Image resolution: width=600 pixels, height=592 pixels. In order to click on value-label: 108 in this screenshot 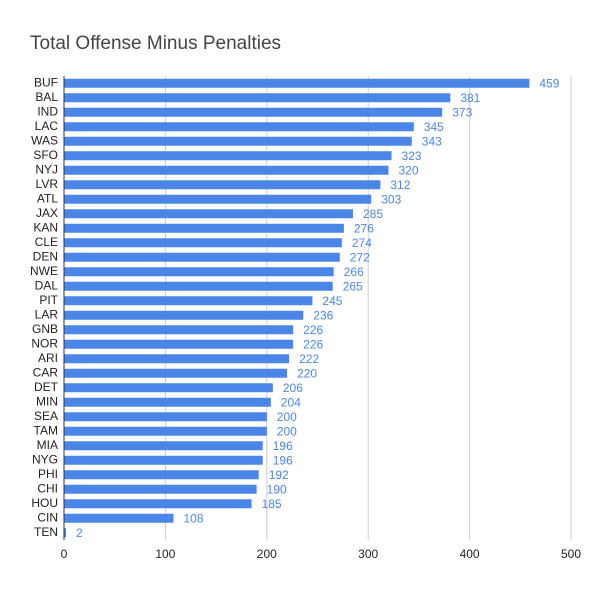, I will do `click(194, 518)`.